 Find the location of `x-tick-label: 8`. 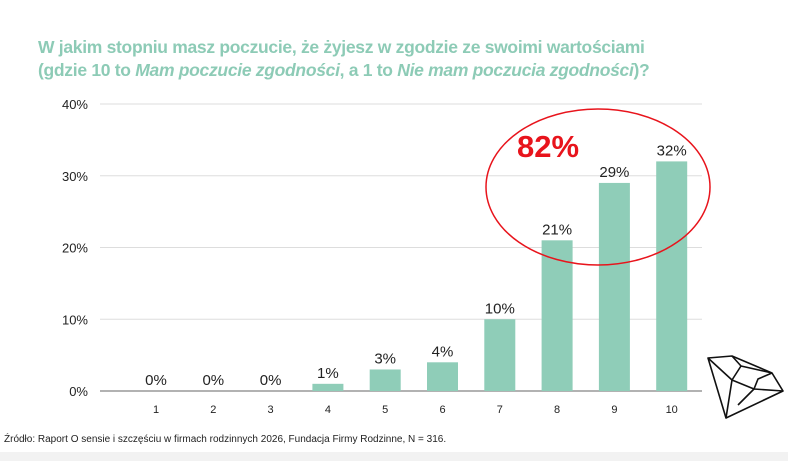

x-tick-label: 8 is located at coordinates (557, 410).